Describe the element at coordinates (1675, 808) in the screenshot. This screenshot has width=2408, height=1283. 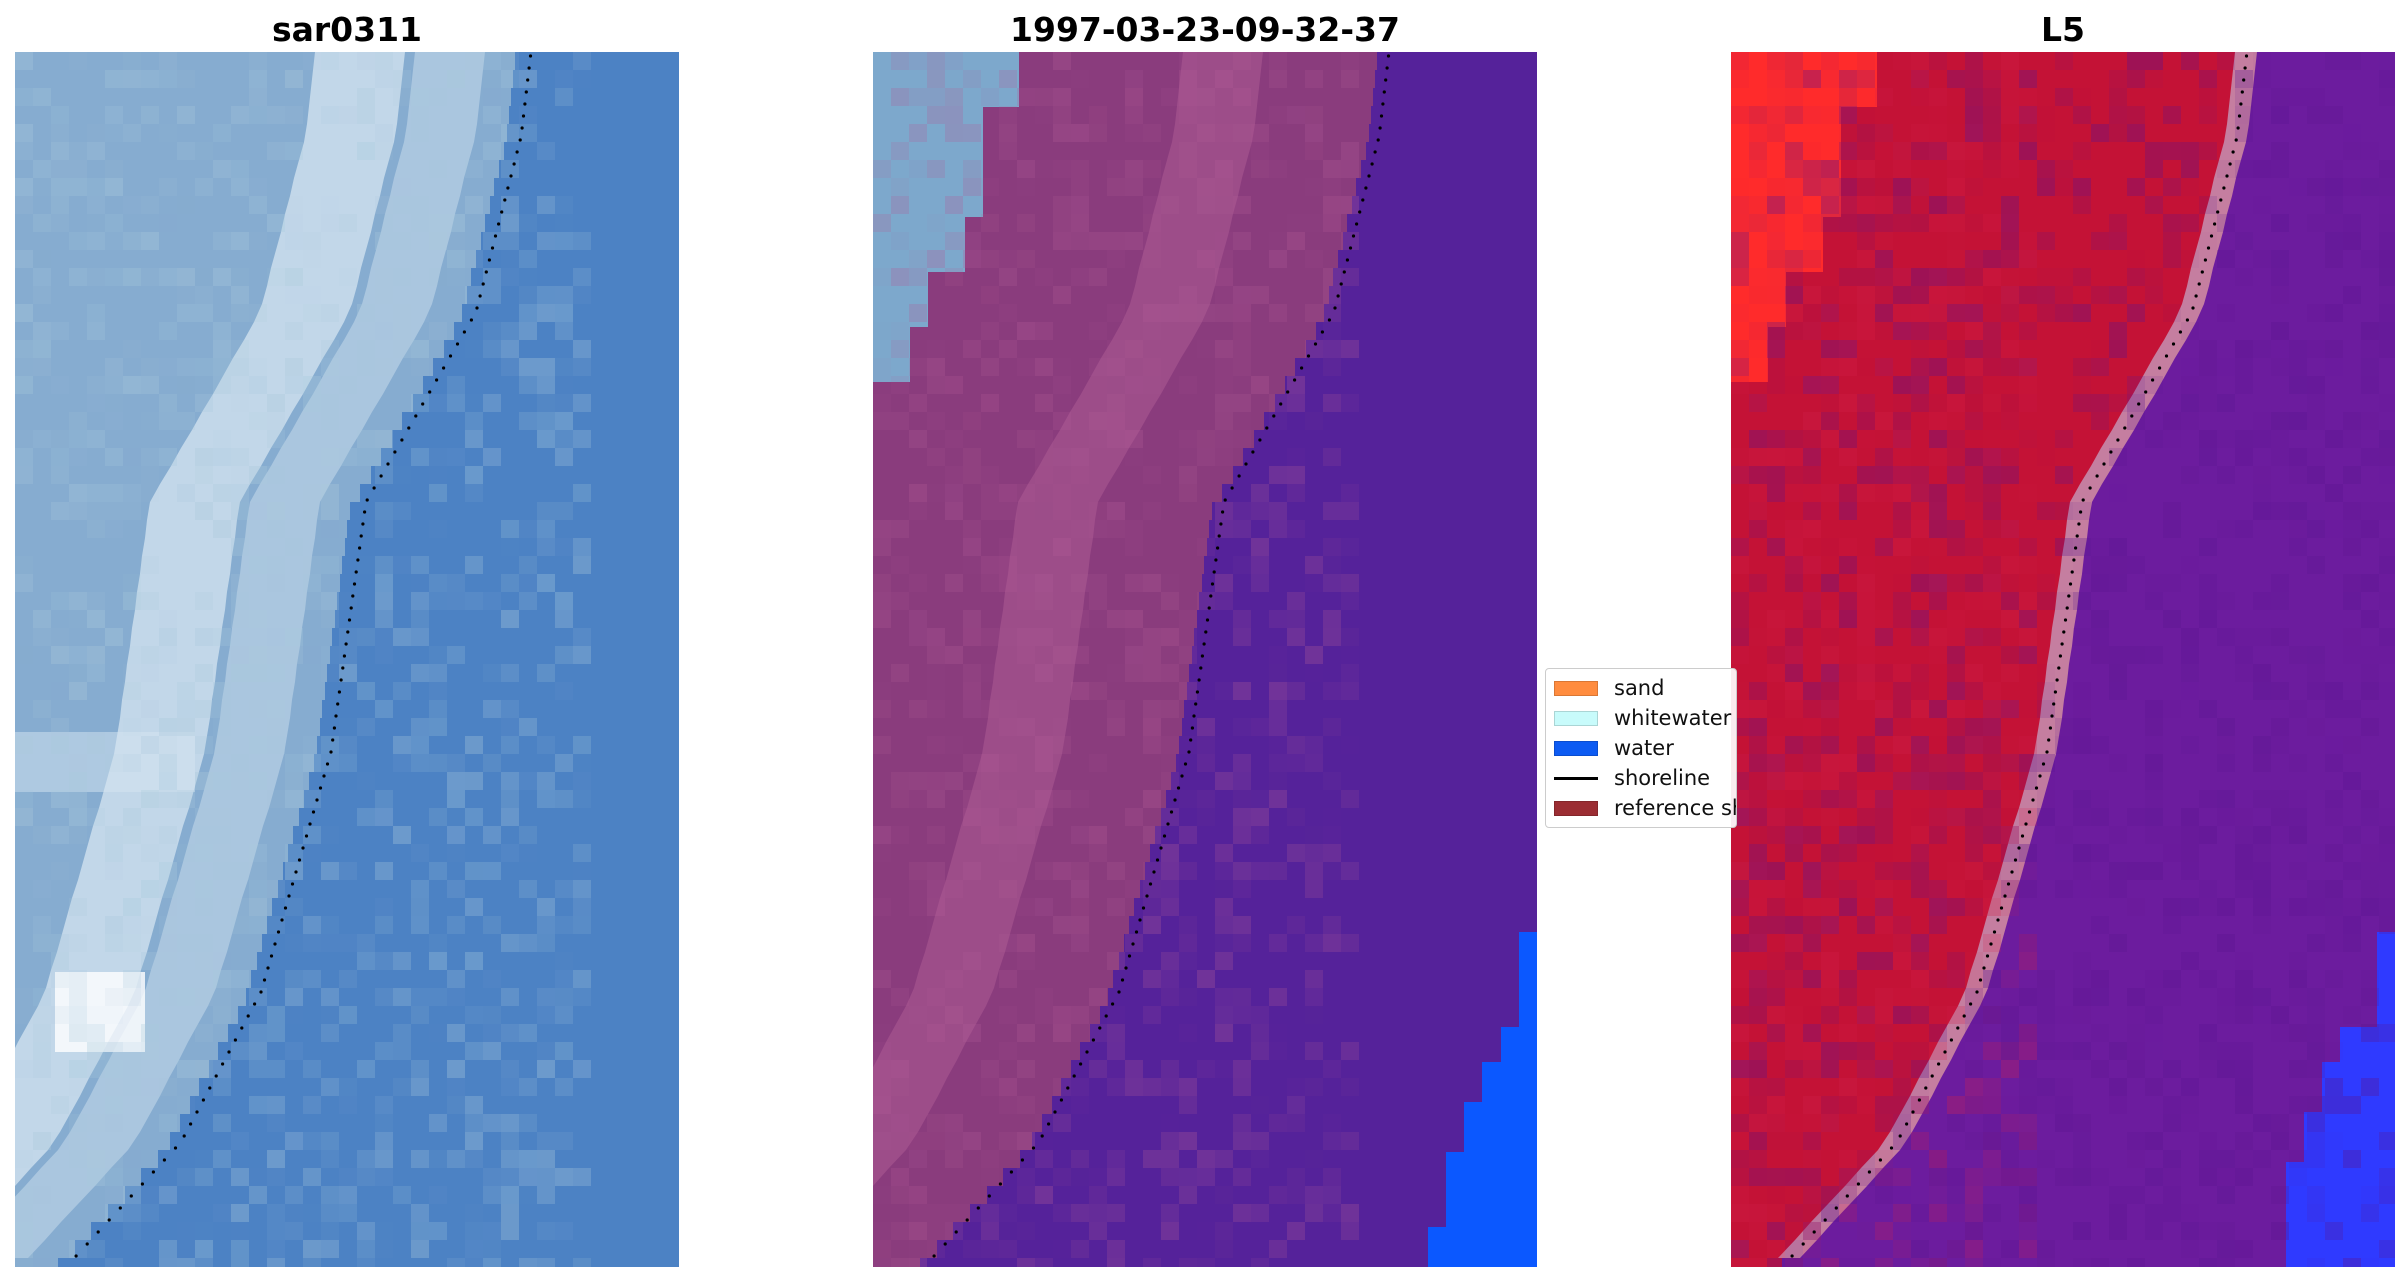
I see `legend-label-reference-shoreline: reference shoreline` at that location.